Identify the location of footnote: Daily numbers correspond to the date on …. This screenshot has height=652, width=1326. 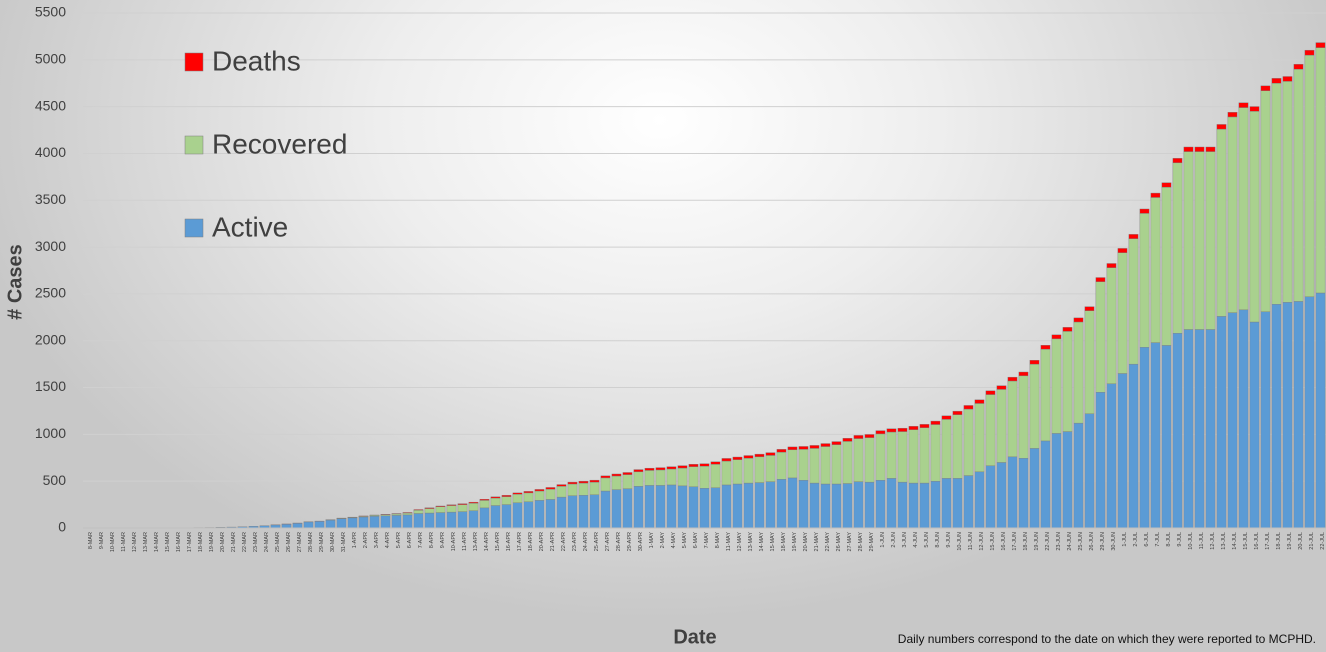
(1107, 639).